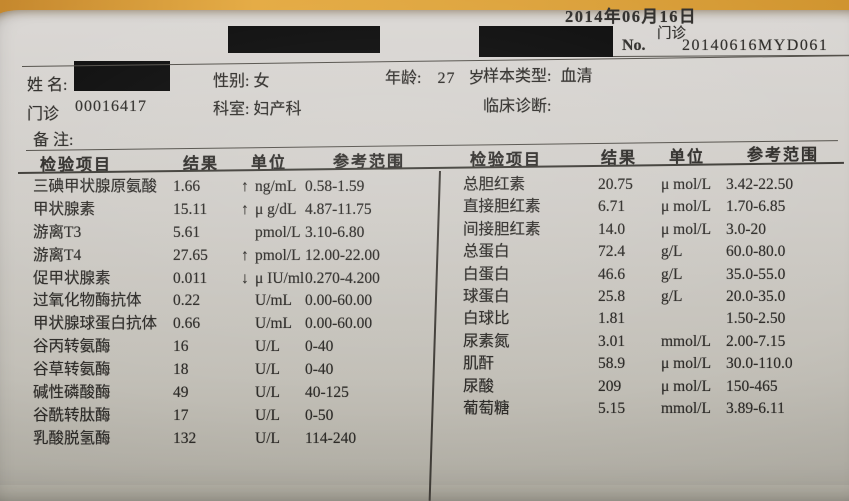 This screenshot has width=849, height=501. I want to click on lab-row: 间接胆红素 14.0 μ mol/L 3.0-20, so click(653, 230).